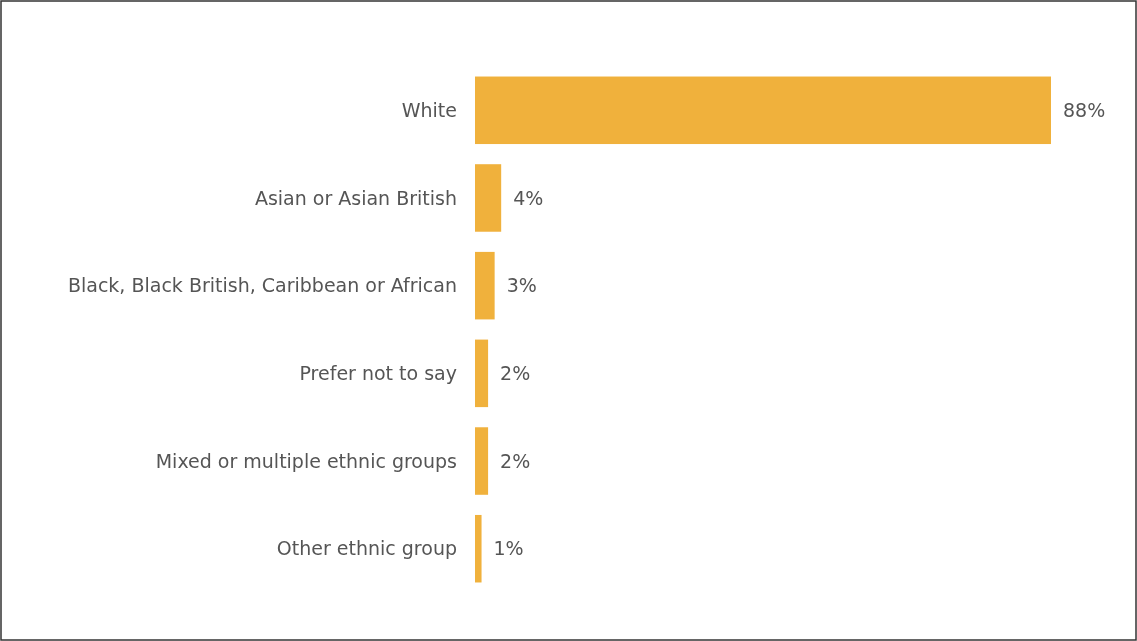 This screenshot has height=641, width=1137. Describe the element at coordinates (528, 197) in the screenshot. I see `data-label: 4%` at that location.